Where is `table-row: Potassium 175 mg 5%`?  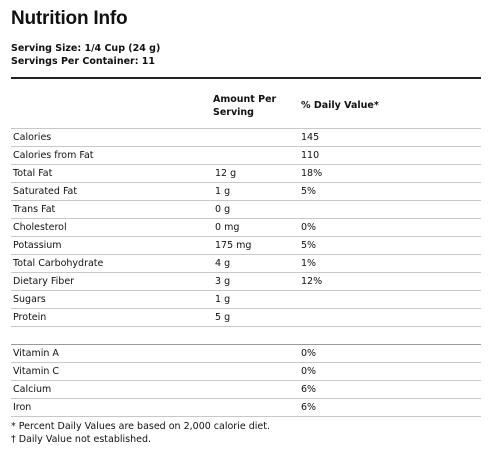
table-row: Potassium 175 mg 5% is located at coordinates (246, 245).